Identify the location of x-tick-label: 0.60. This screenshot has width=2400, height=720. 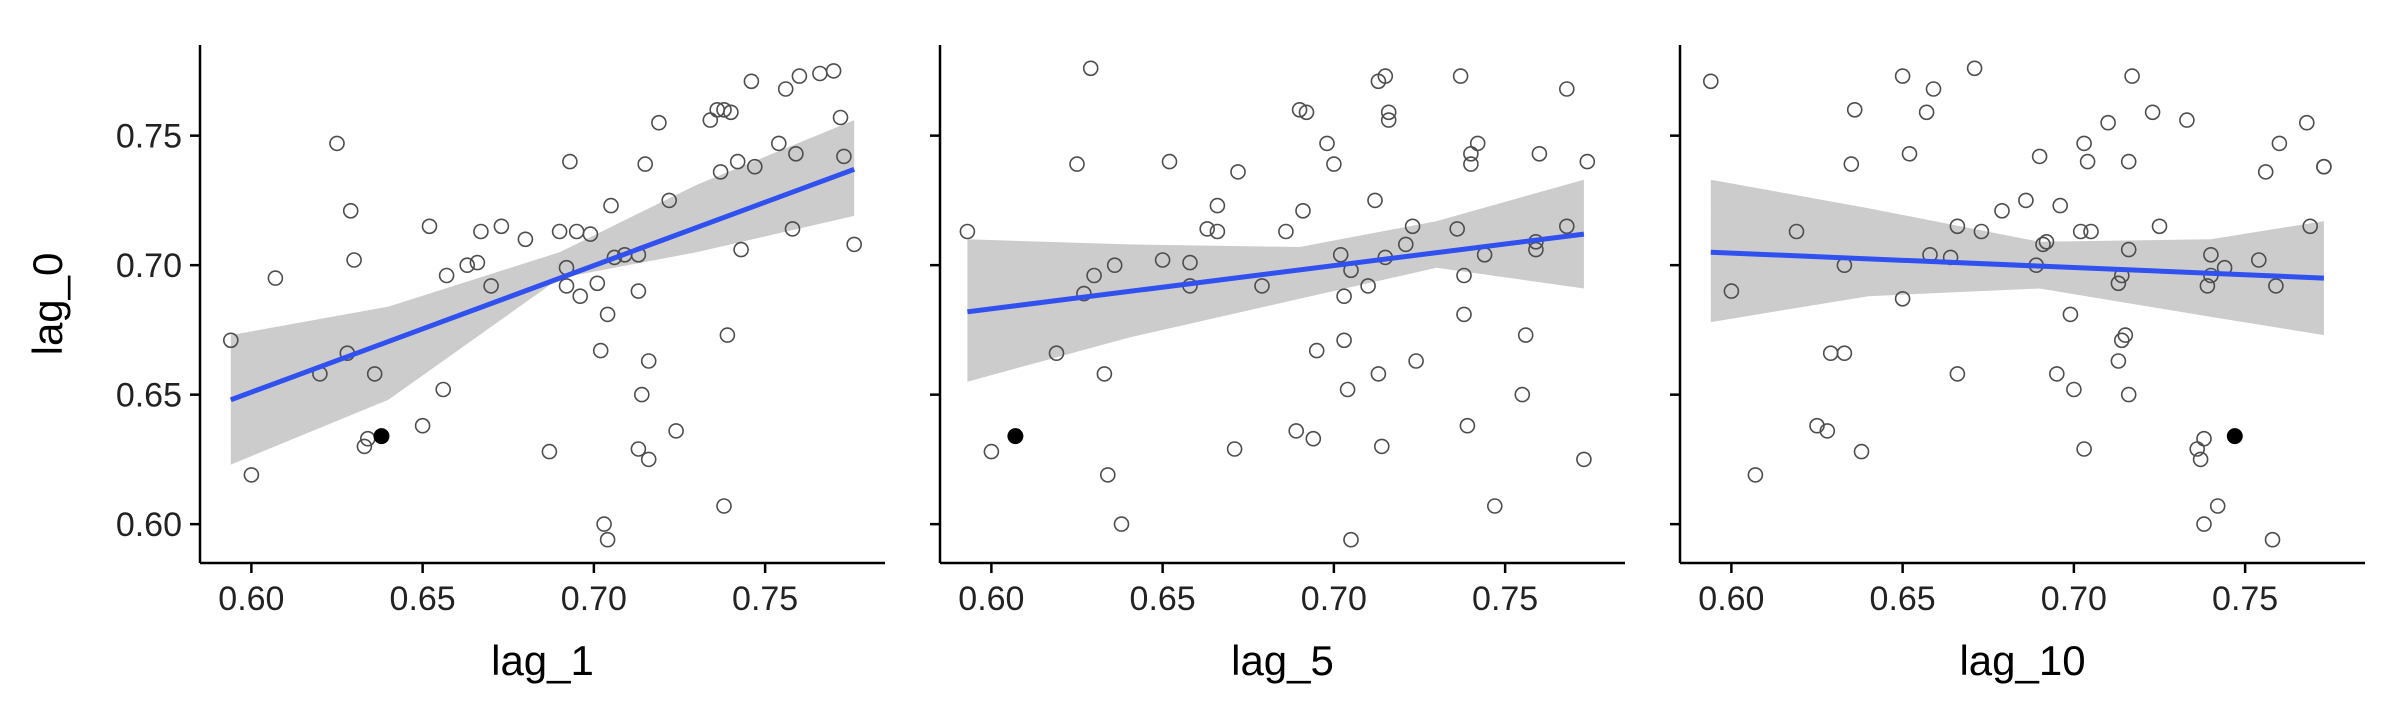
(251, 599).